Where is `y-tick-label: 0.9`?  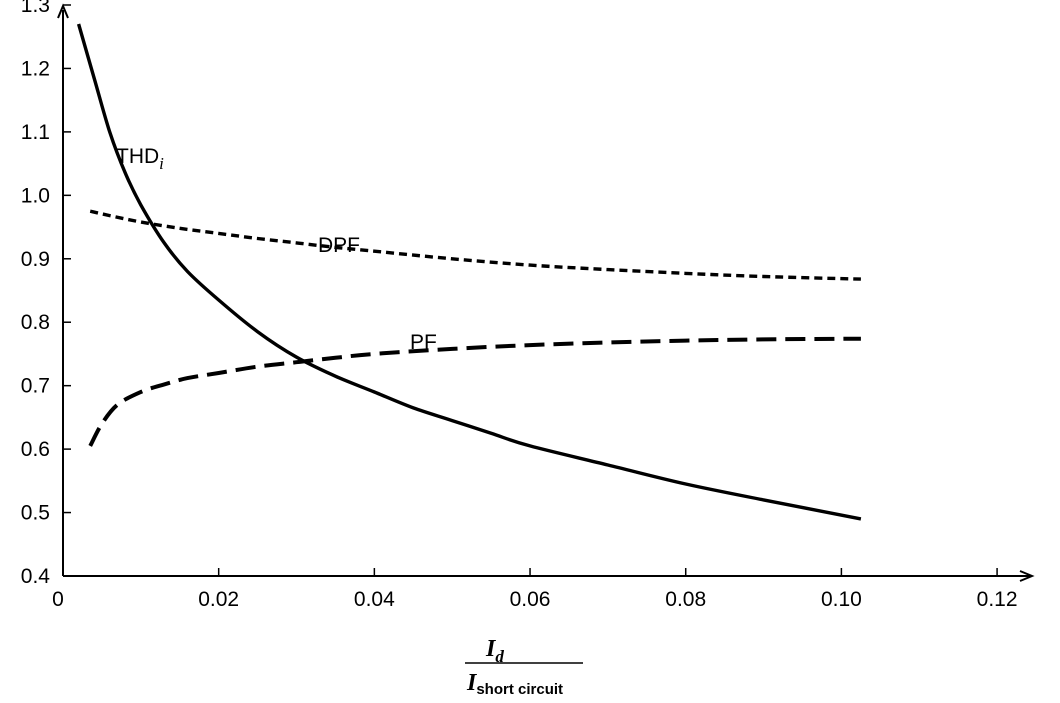 y-tick-label: 0.9 is located at coordinates (35, 259).